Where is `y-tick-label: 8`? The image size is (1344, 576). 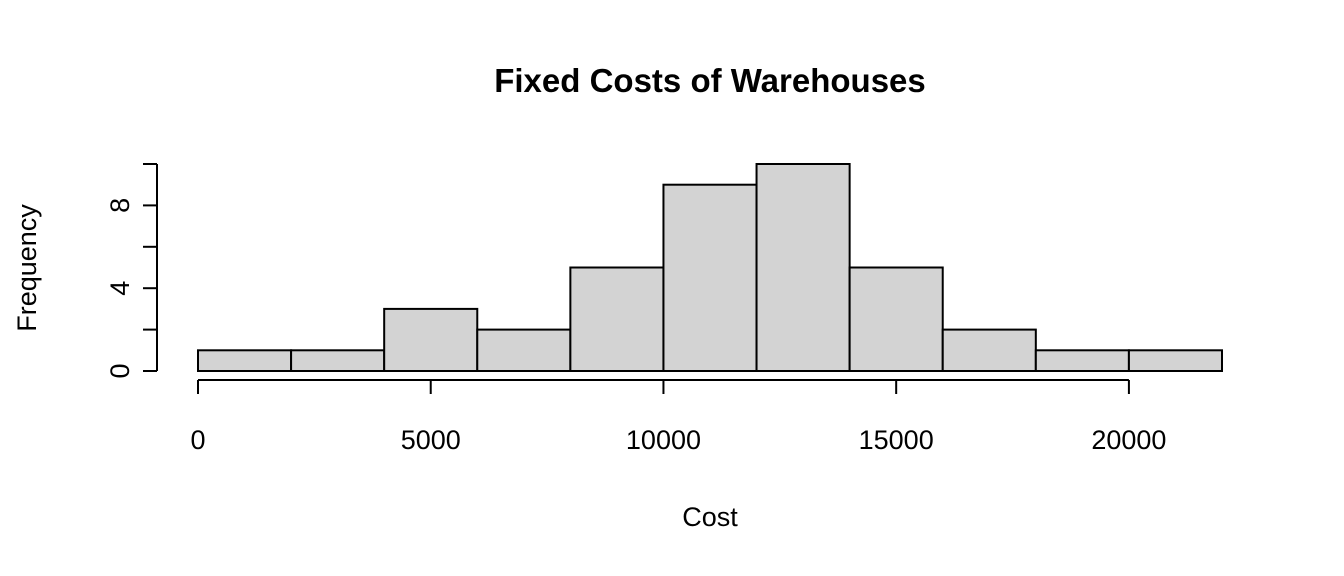
y-tick-label: 8 is located at coordinates (120, 205).